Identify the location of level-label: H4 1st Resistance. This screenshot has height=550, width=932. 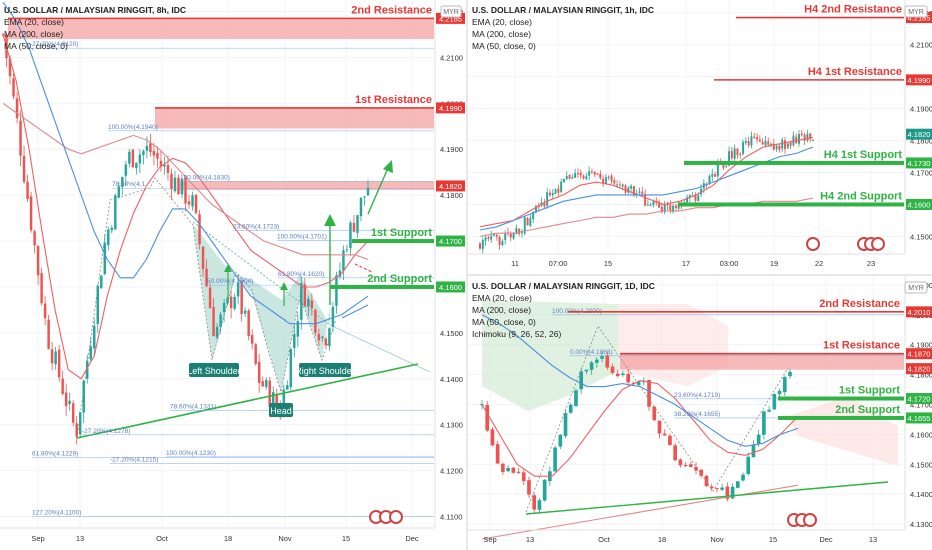
(855, 72).